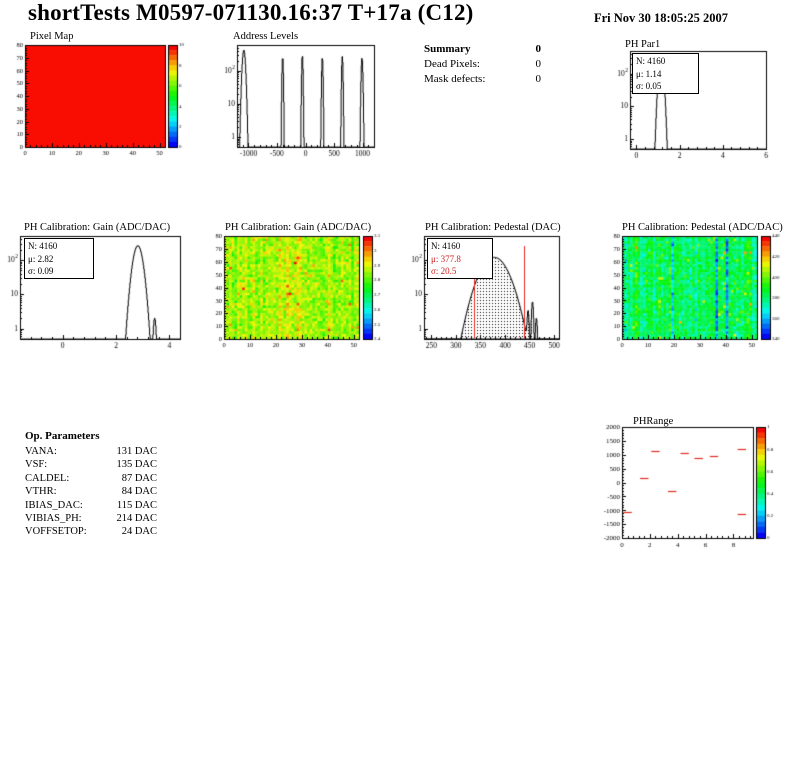 This screenshot has width=796, height=772. I want to click on stats-sigma: σ: 0.05, so click(649, 86).